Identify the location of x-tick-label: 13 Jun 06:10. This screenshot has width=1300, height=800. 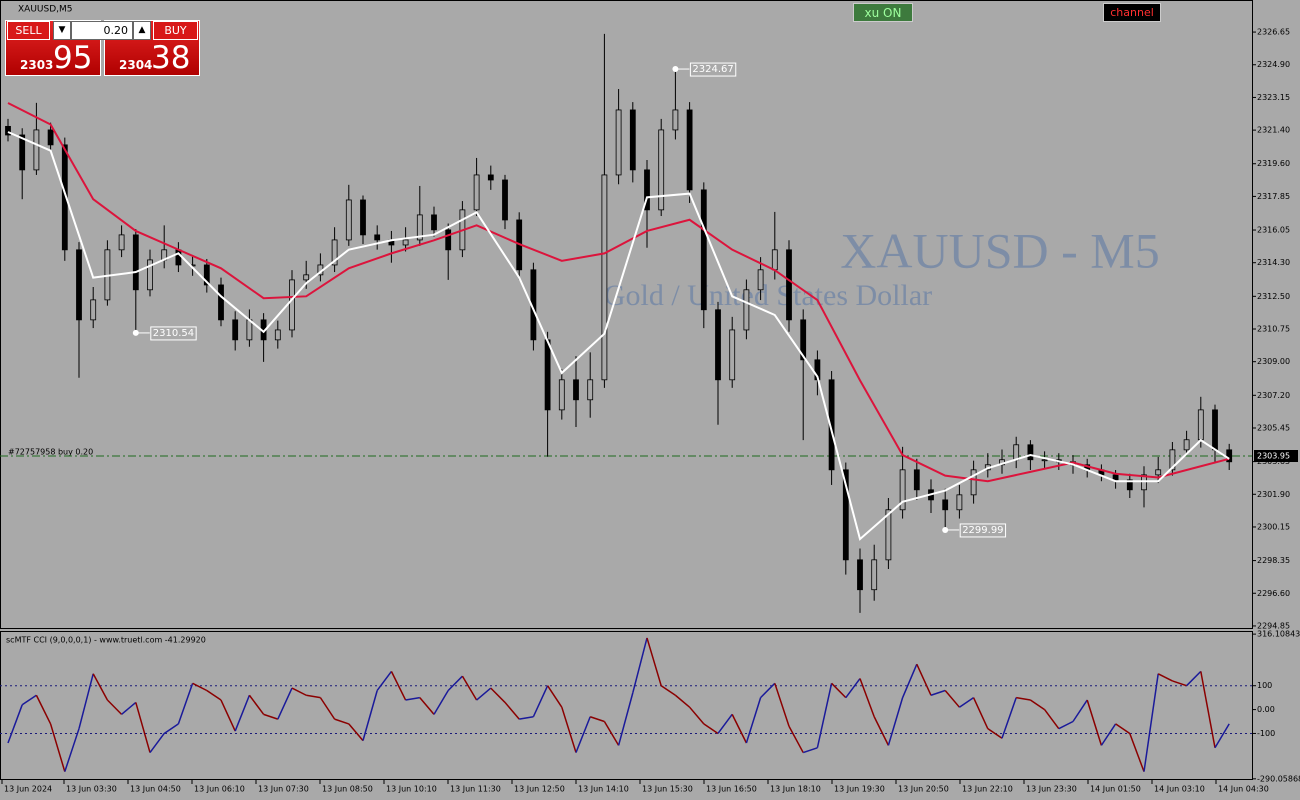
(219, 789).